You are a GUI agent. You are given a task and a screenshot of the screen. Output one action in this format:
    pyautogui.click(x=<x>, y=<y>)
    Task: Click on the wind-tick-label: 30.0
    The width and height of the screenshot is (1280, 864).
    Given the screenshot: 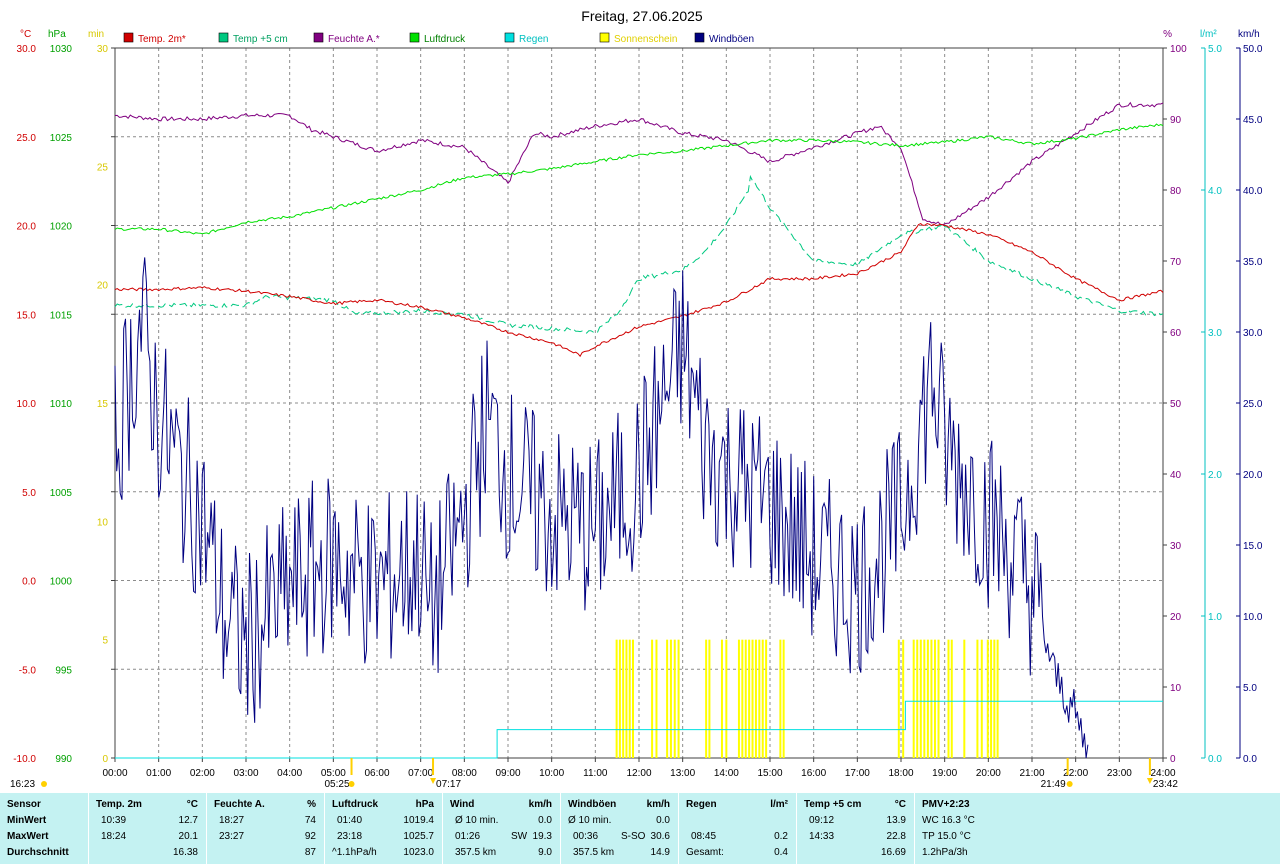 What is the action you would take?
    pyautogui.click(x=1253, y=333)
    